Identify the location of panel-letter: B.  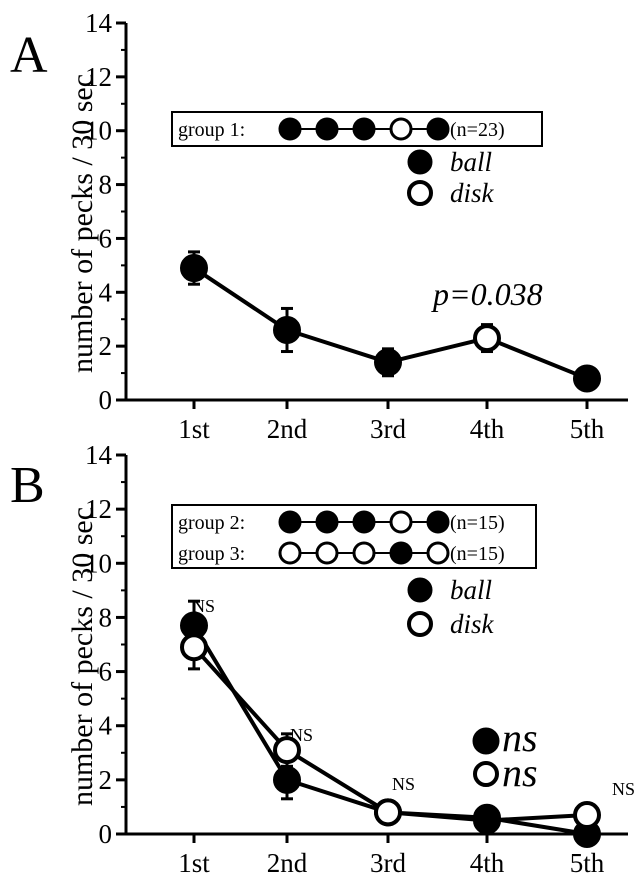
(27, 485).